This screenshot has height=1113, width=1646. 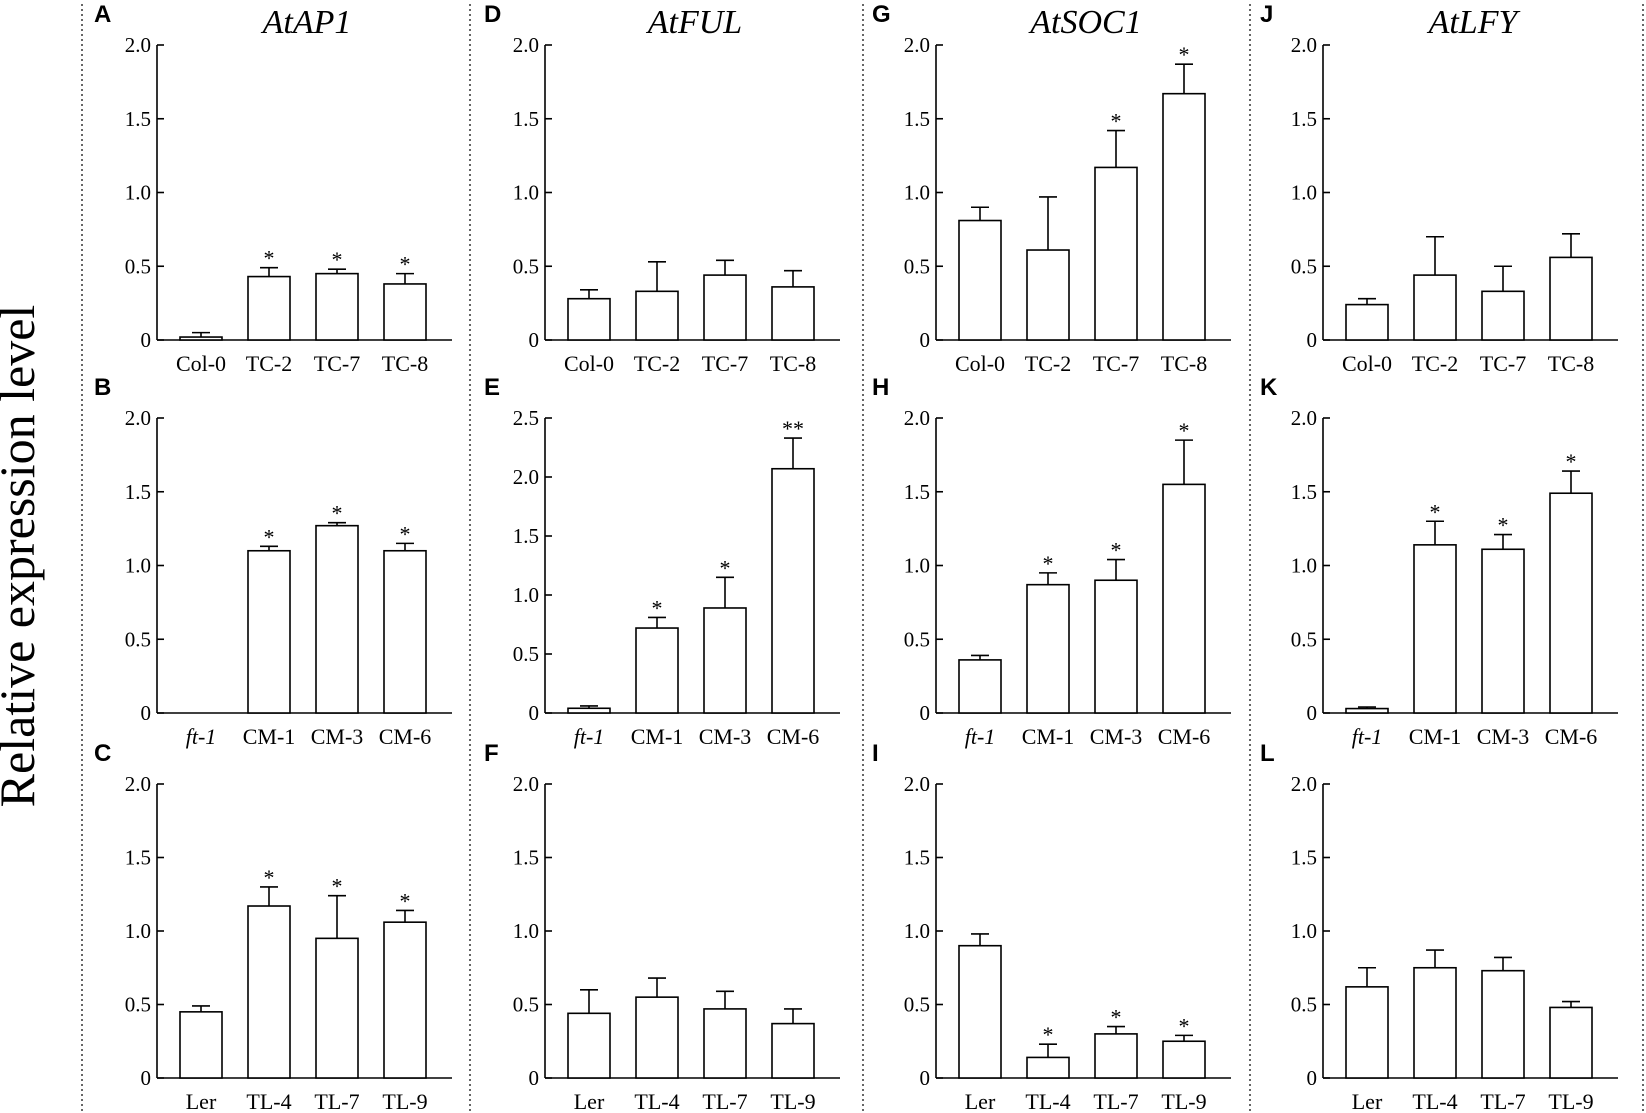 I want to click on panel-e-ytick-label: 1.5, so click(x=526, y=536).